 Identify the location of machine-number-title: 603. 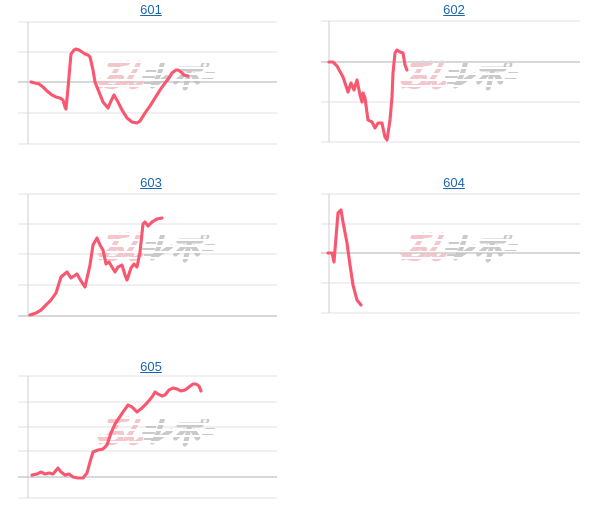
(151, 182).